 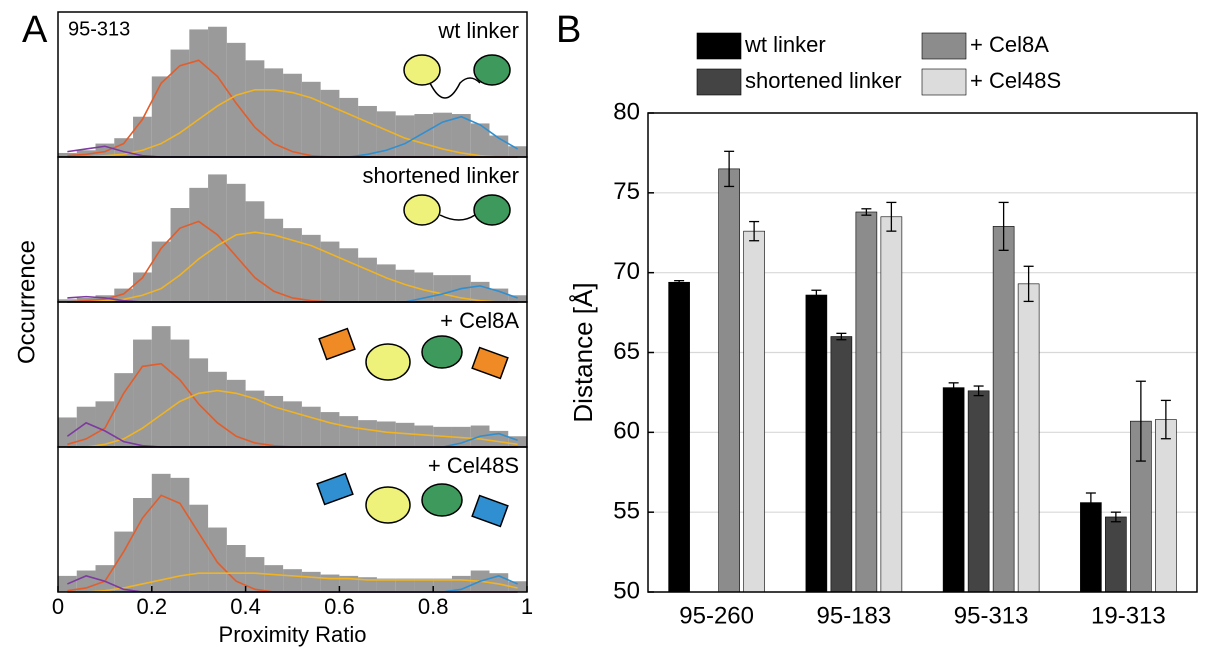 I want to click on x-tick-label: 0.6, so click(x=339, y=606).